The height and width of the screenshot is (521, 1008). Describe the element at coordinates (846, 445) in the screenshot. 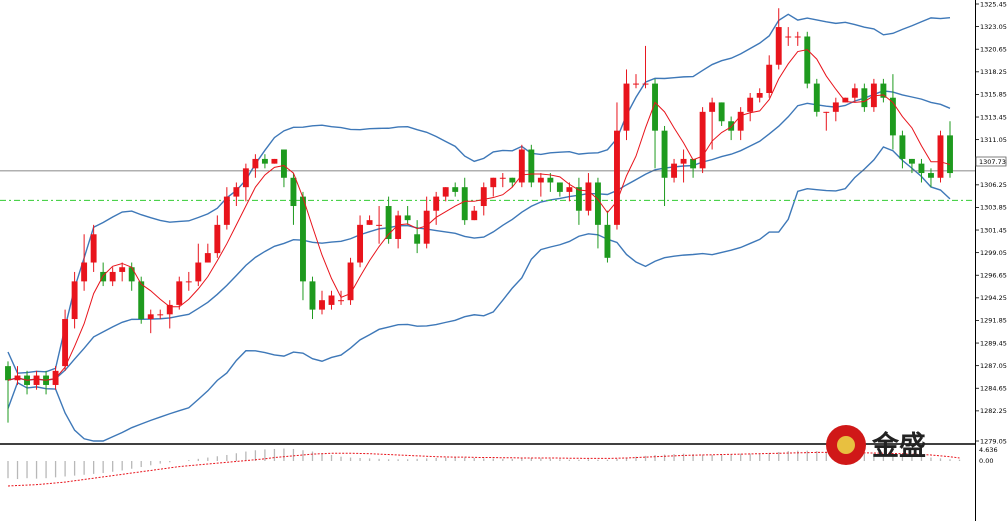

I see `logo-core` at that location.